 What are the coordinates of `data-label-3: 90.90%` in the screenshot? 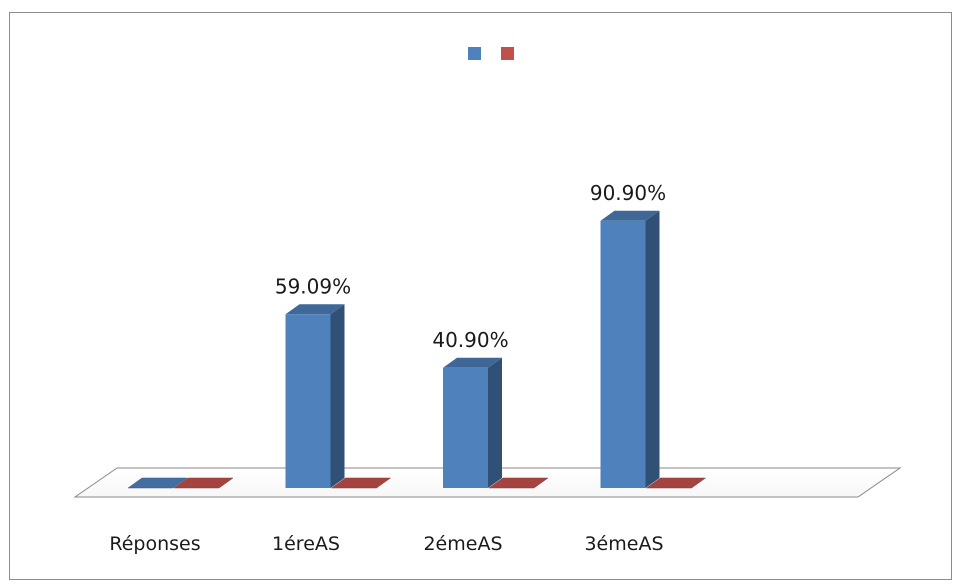 It's located at (628, 193).